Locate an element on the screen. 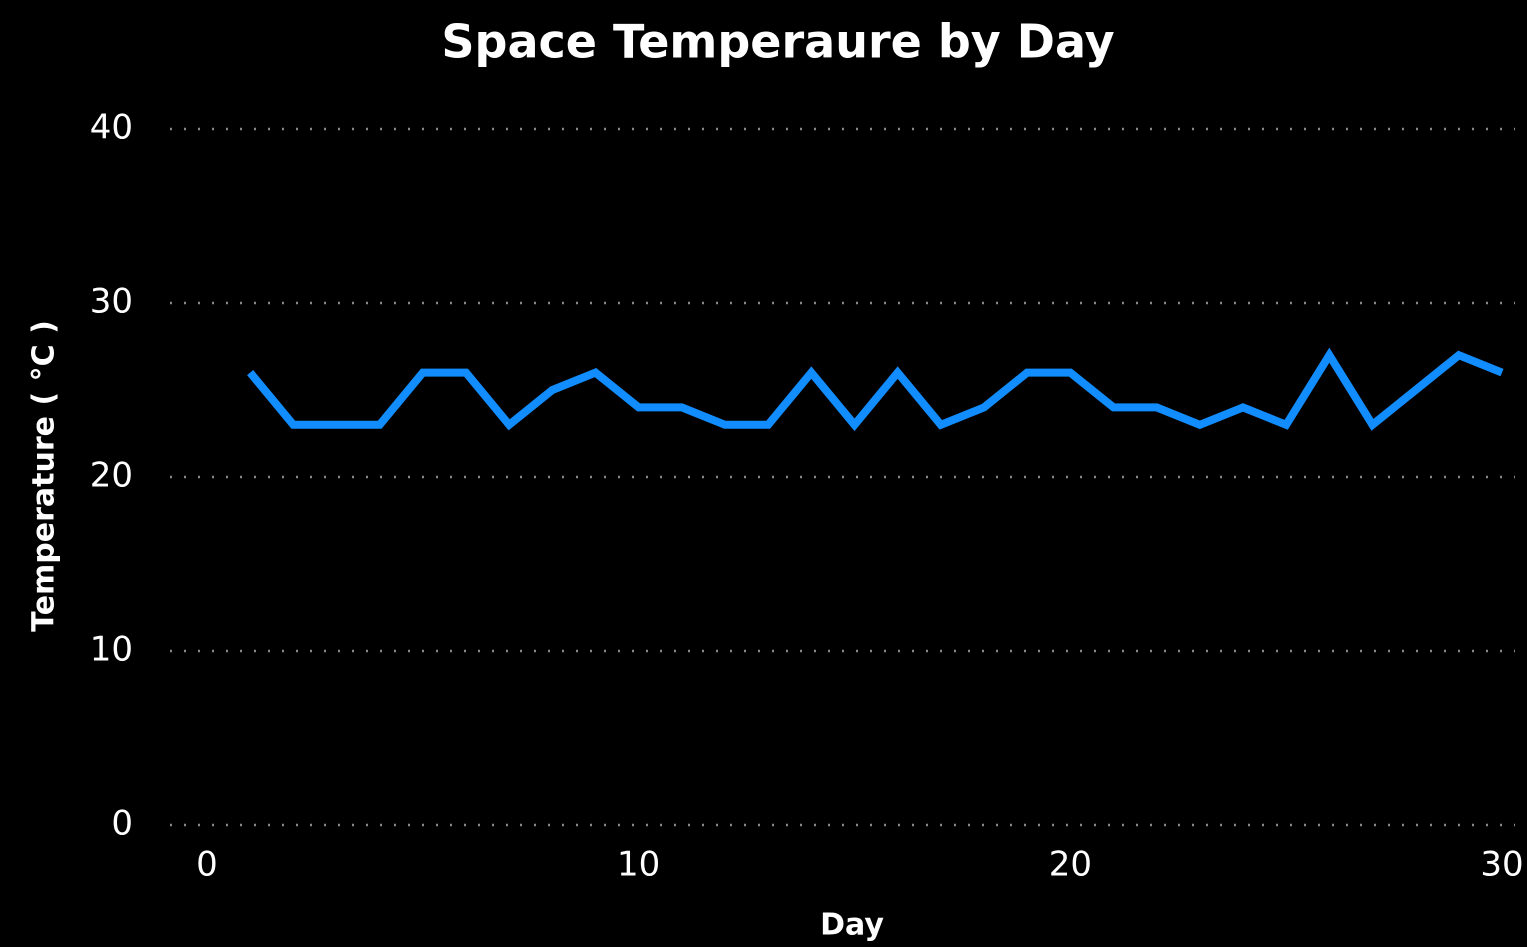 The image size is (1527, 947). y-tick-label: 0 is located at coordinates (122, 824).